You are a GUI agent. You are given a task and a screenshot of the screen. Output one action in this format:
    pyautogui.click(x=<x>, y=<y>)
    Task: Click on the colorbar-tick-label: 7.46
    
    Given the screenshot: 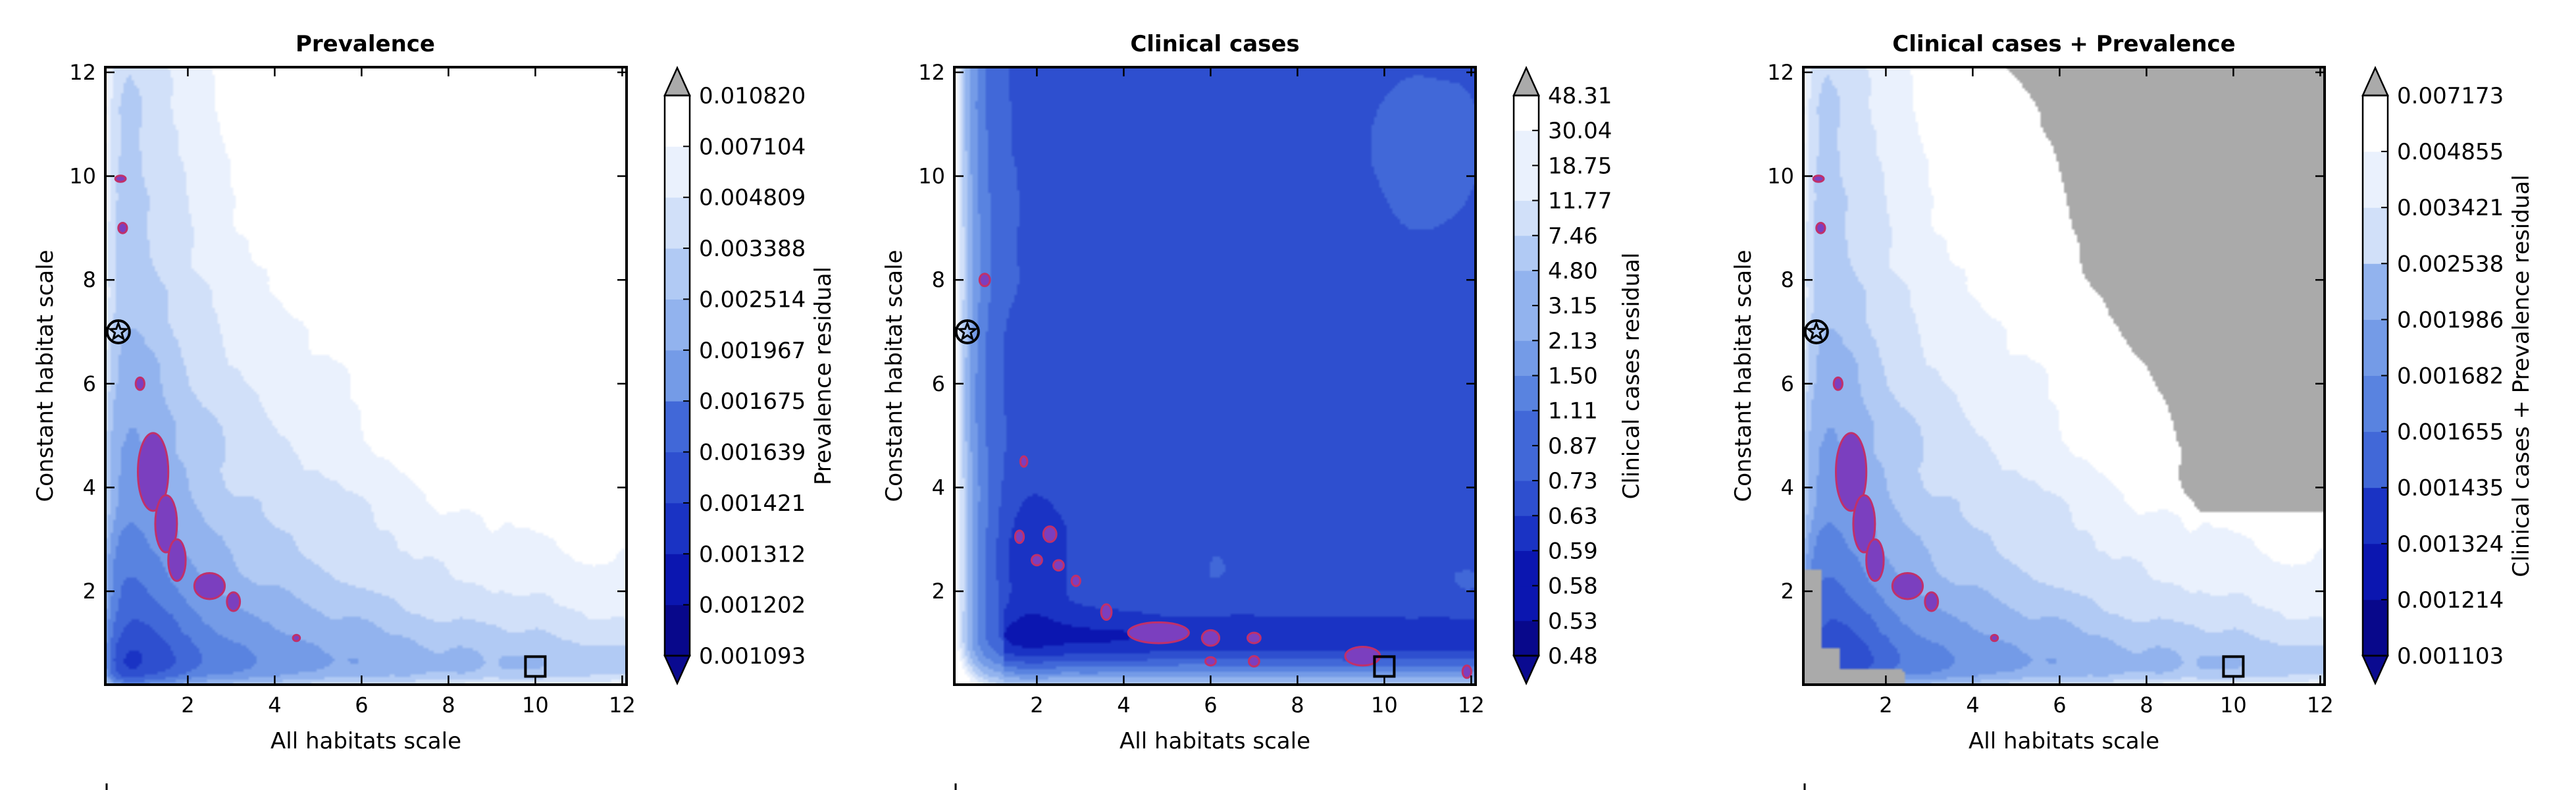 What is the action you would take?
    pyautogui.click(x=1573, y=236)
    